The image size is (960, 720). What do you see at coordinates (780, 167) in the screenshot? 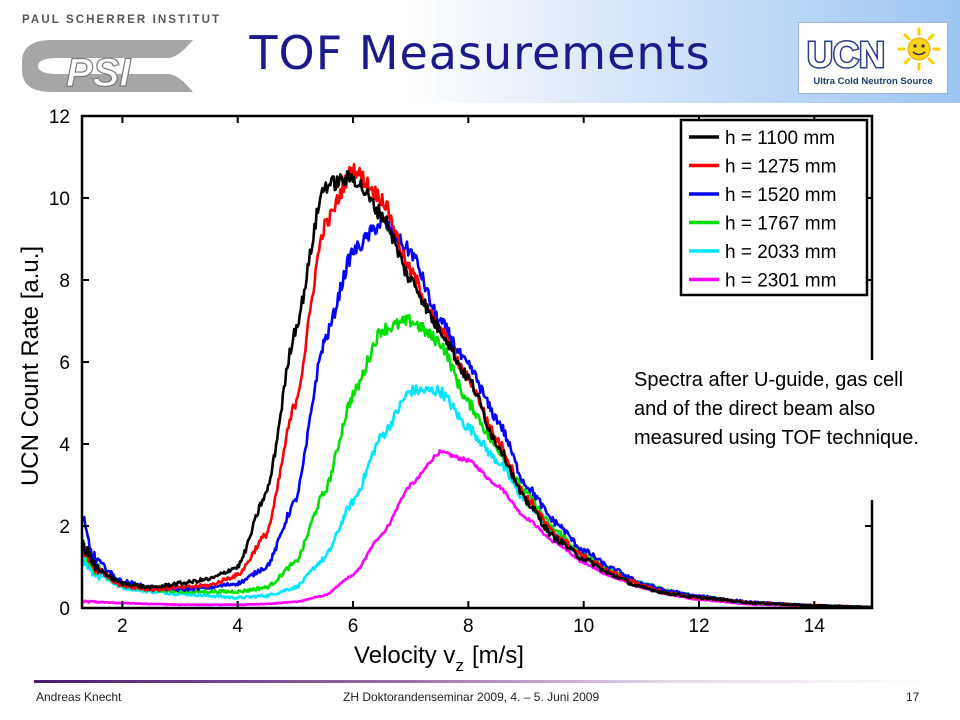
I see `legend-label: h = 1275 mm` at bounding box center [780, 167].